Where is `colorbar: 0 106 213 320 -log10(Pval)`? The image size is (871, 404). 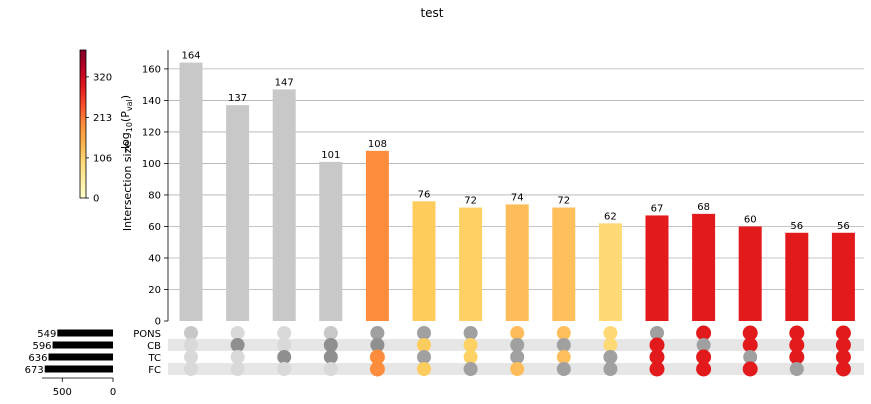
colorbar: 0 106 213 320 -log10(Pval) is located at coordinates (106, 127).